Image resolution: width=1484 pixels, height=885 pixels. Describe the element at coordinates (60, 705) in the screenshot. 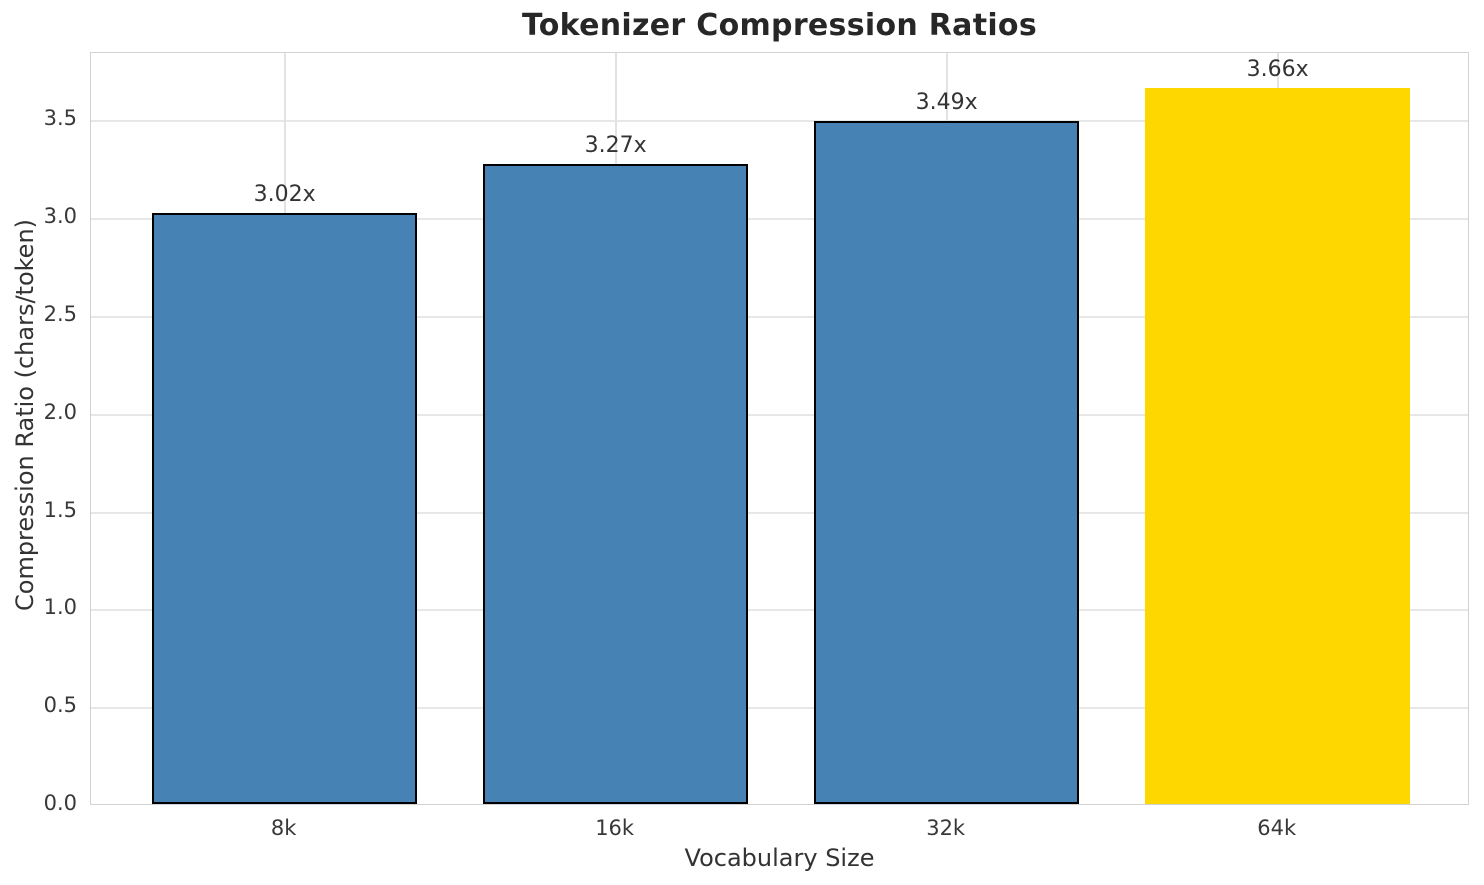

I see `y-tick-label: 0.5` at that location.